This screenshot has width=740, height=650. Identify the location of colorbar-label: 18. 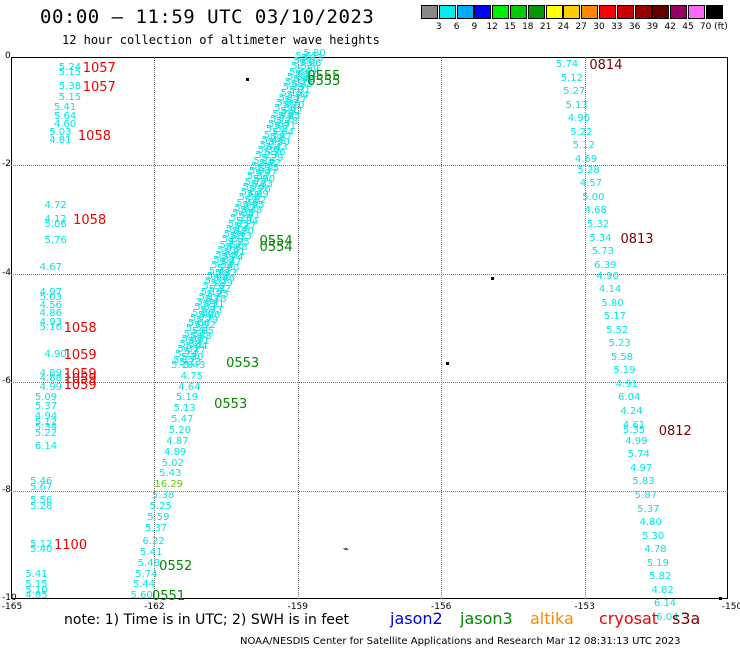
(528, 27).